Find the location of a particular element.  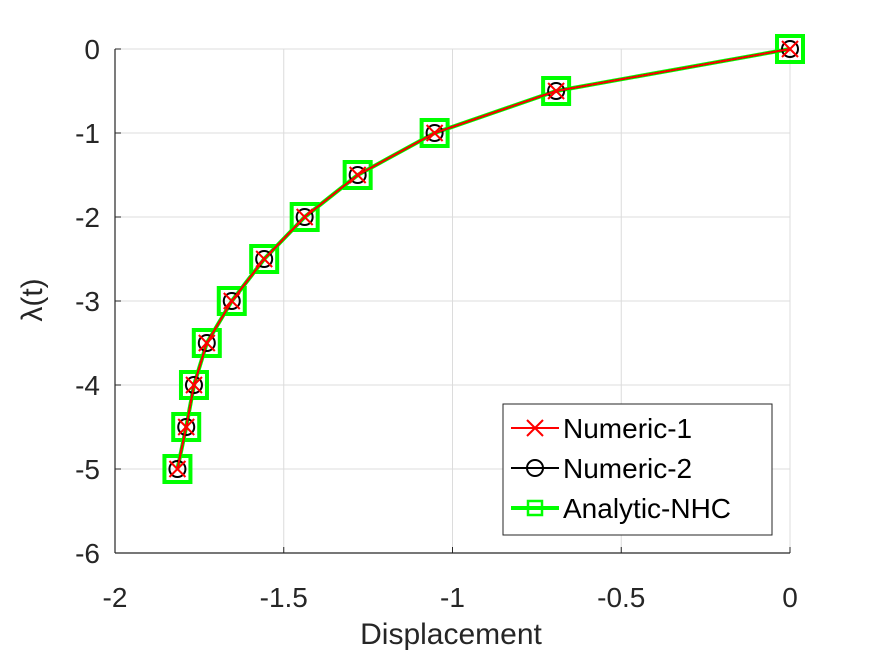

y-tick-label: 0 is located at coordinates (92, 49).